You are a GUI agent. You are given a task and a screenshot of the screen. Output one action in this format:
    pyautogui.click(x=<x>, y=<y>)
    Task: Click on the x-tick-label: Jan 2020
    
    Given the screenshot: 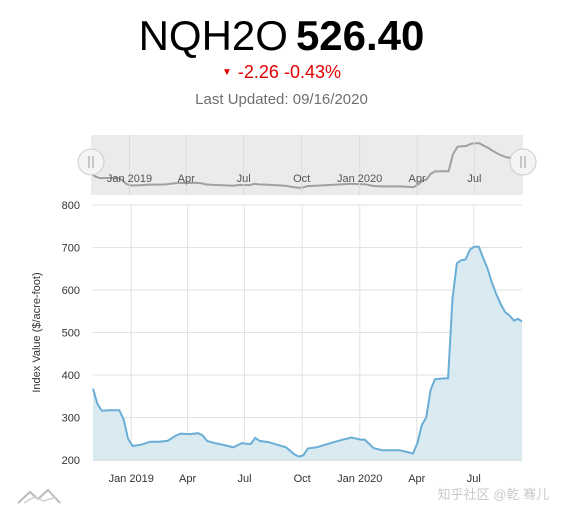 What is the action you would take?
    pyautogui.click(x=359, y=479)
    